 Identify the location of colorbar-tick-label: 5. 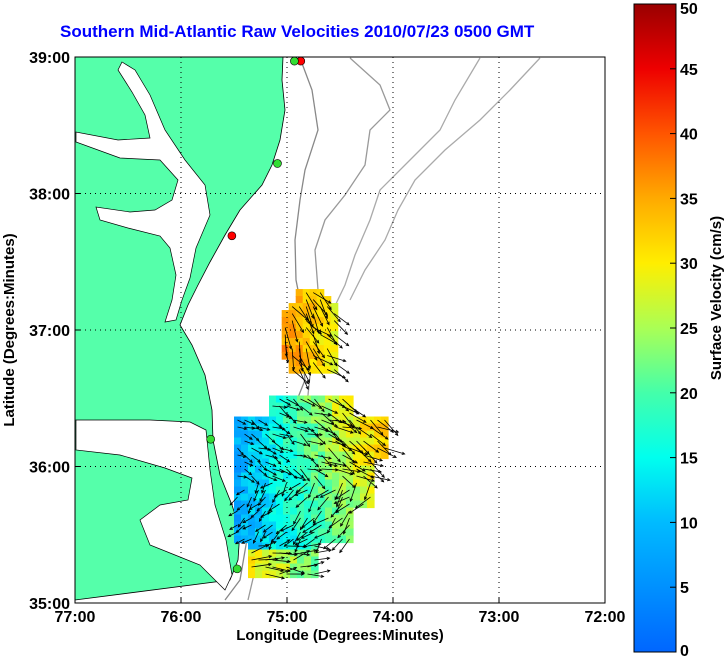
(684, 588).